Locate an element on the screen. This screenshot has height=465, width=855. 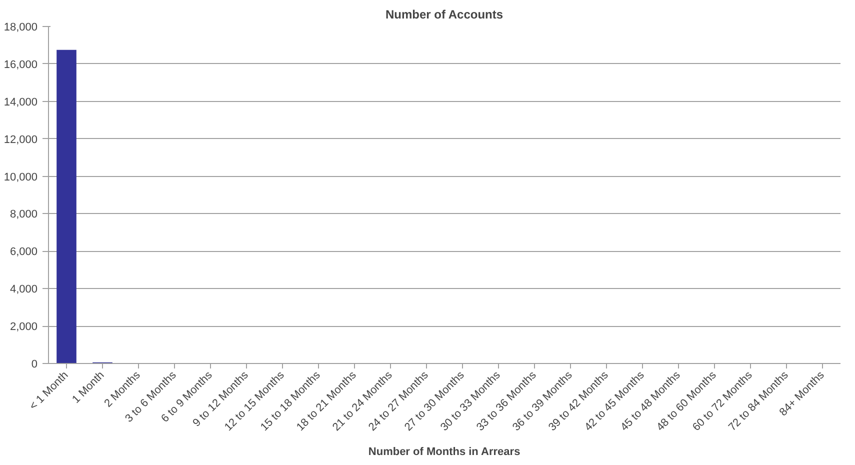
y-tick-label: 0 is located at coordinates (34, 364).